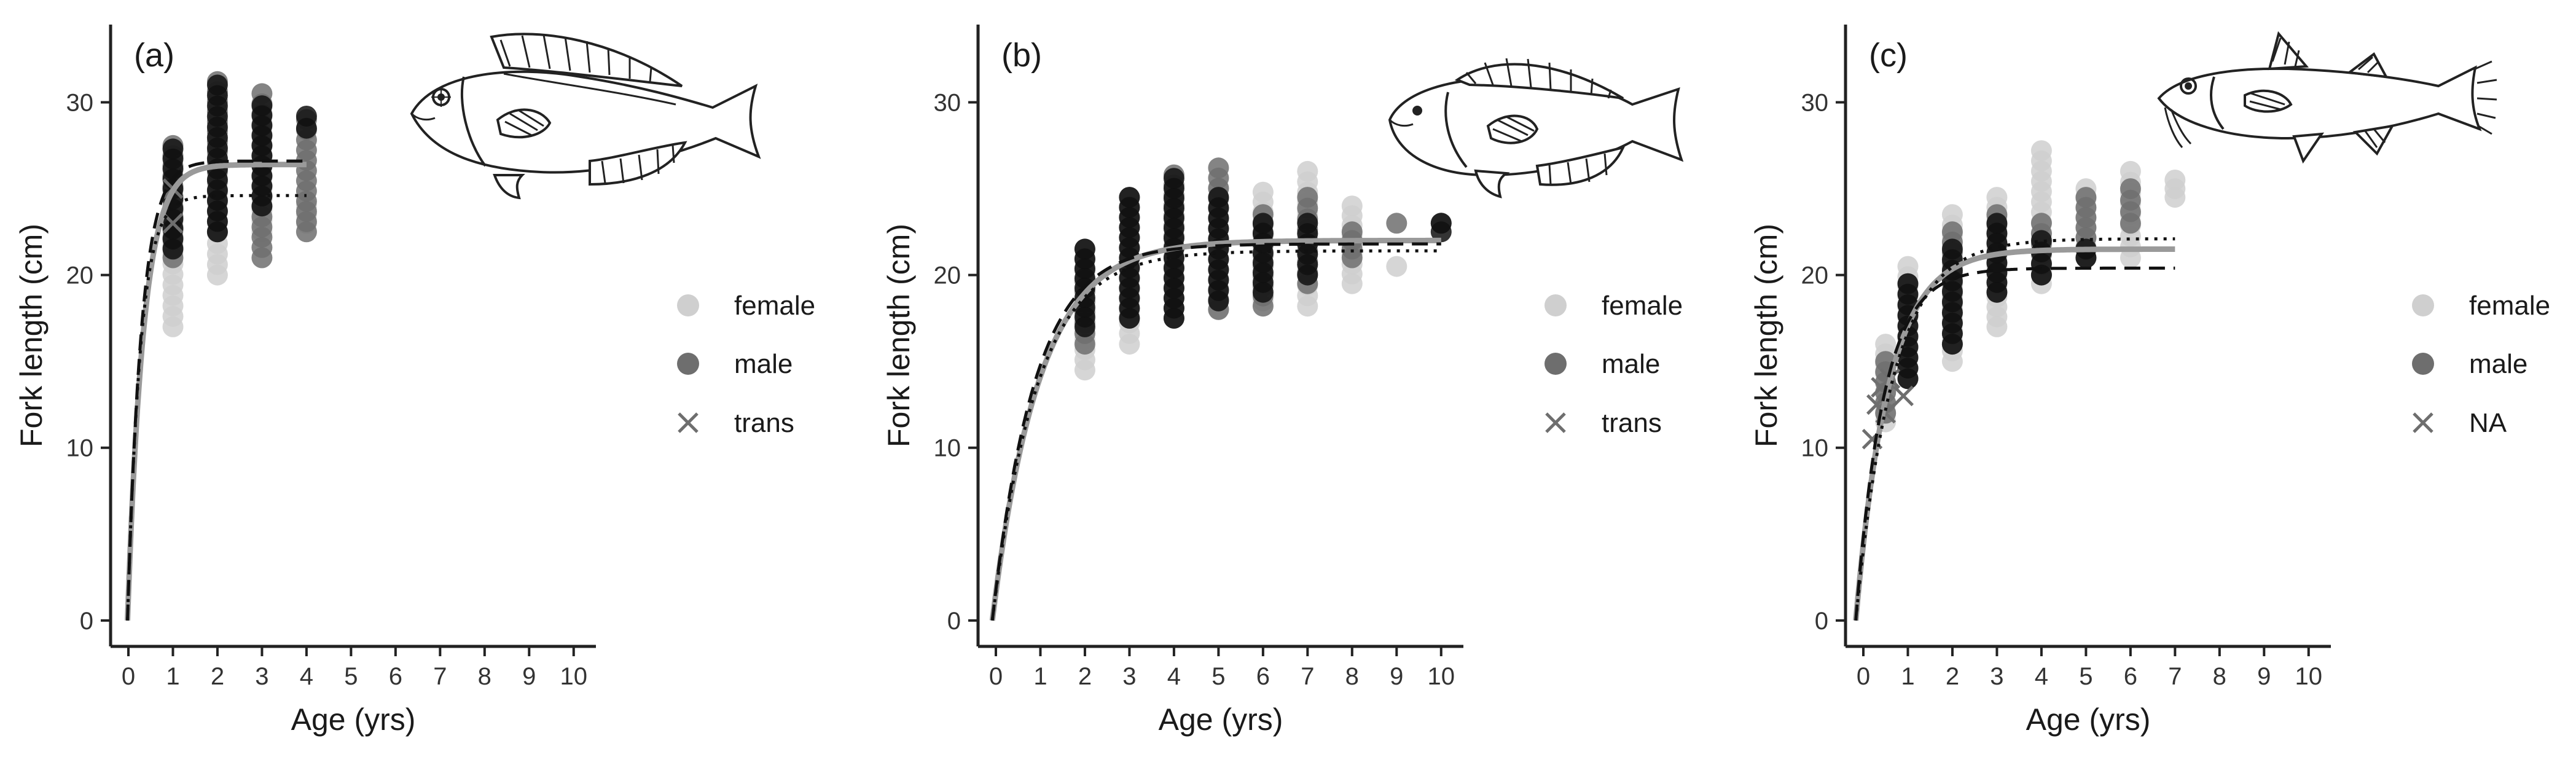 This screenshot has height=757, width=2576. I want to click on legend: female male NA, so click(2481, 365).